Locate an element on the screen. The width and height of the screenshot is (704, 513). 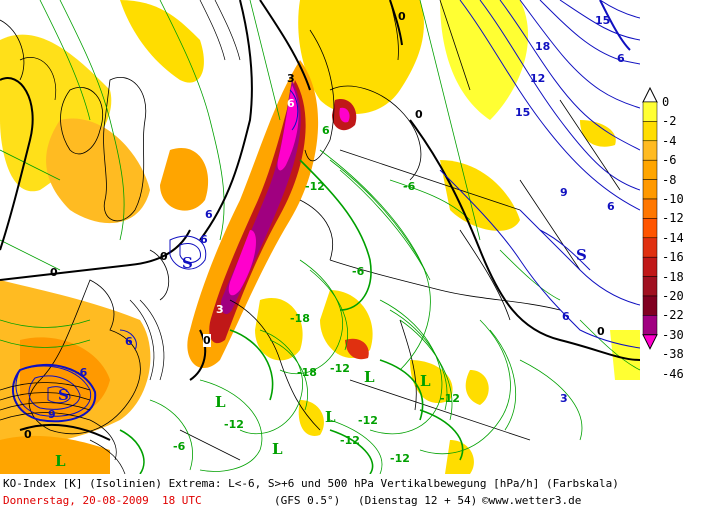
color-scale-label: -4 is located at coordinates (669, 140).